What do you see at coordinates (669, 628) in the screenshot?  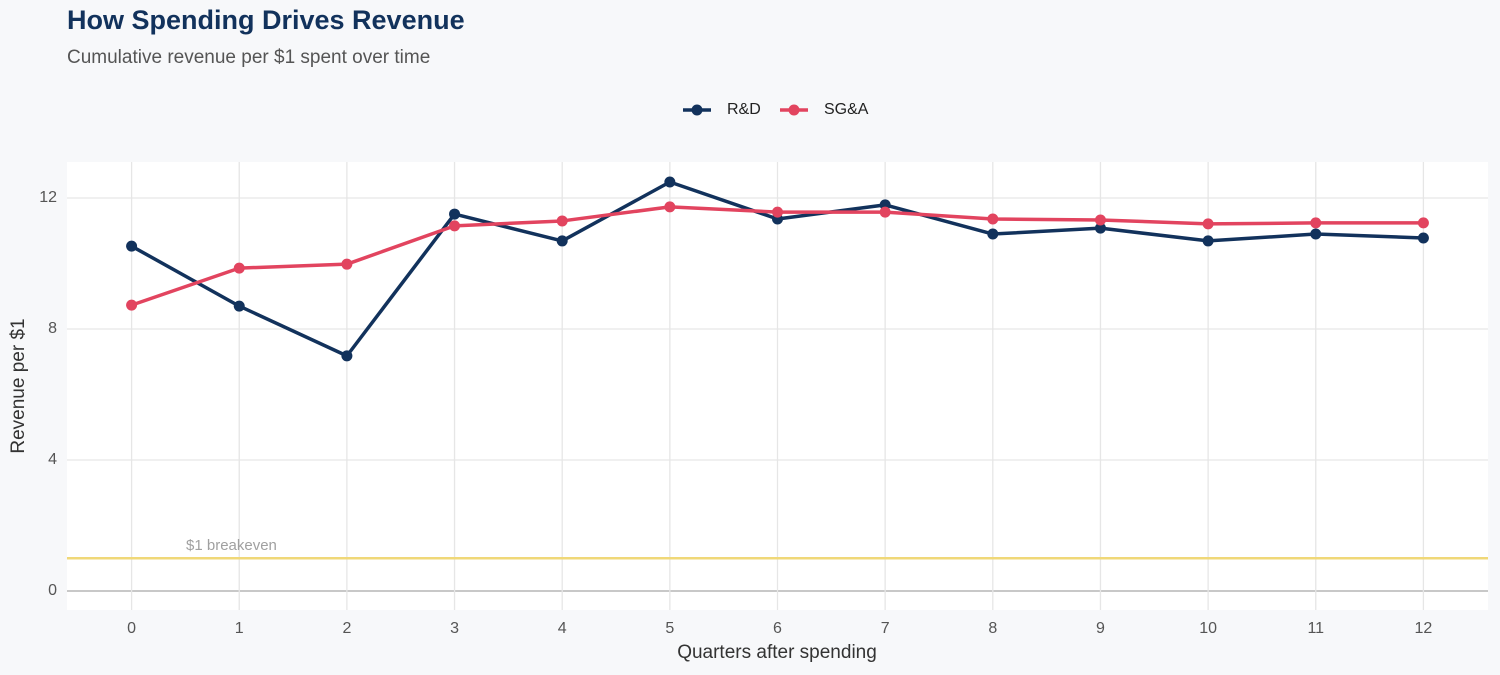 I see `x-tick-label: 5` at bounding box center [669, 628].